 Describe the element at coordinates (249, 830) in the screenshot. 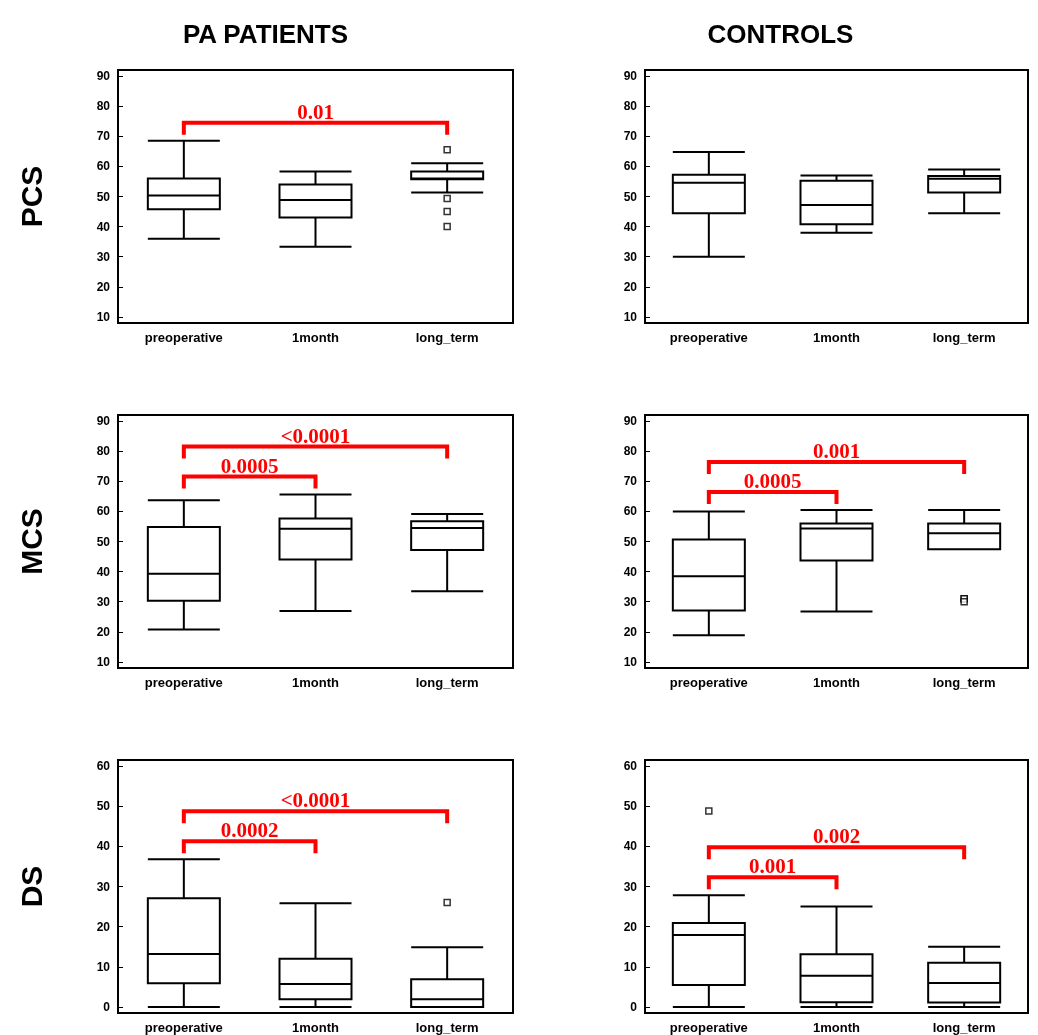

I see `annotation: 0.0002` at that location.